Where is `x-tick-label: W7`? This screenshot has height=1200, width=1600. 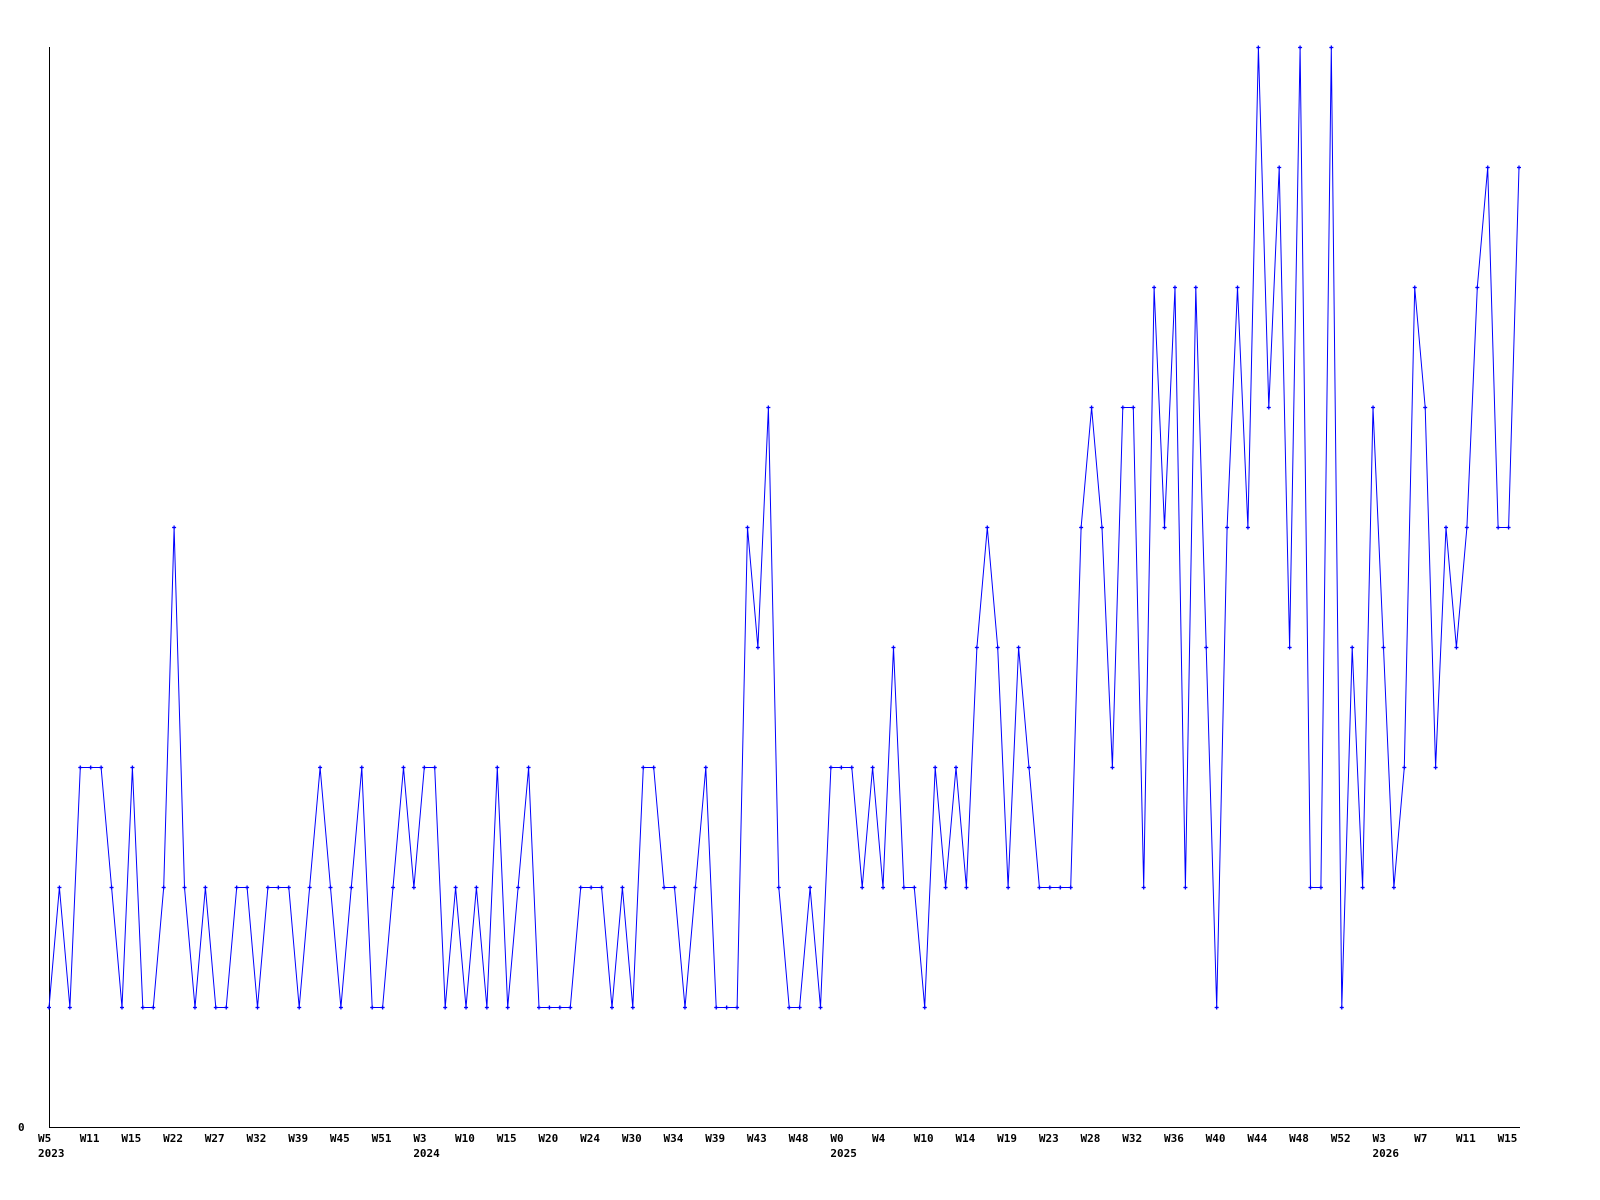
x-tick-label: W7 is located at coordinates (1420, 1138).